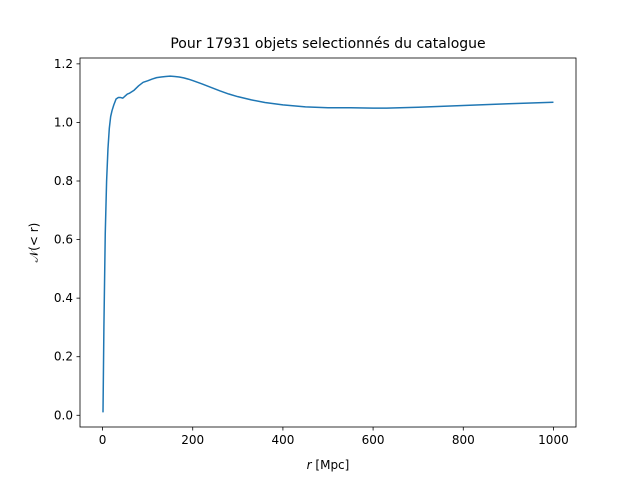 This screenshot has width=640, height=480. I want to click on x-axis-unit: [Mpc], so click(331, 465).